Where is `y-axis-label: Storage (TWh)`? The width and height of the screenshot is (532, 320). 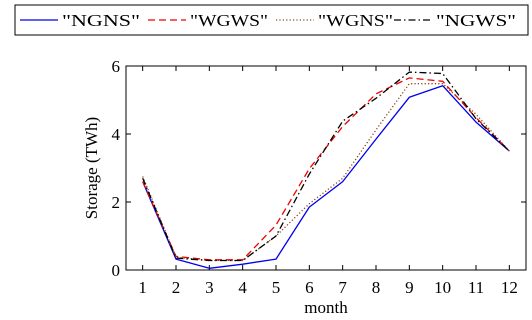 y-axis-label: Storage (TWh) is located at coordinates (91, 168).